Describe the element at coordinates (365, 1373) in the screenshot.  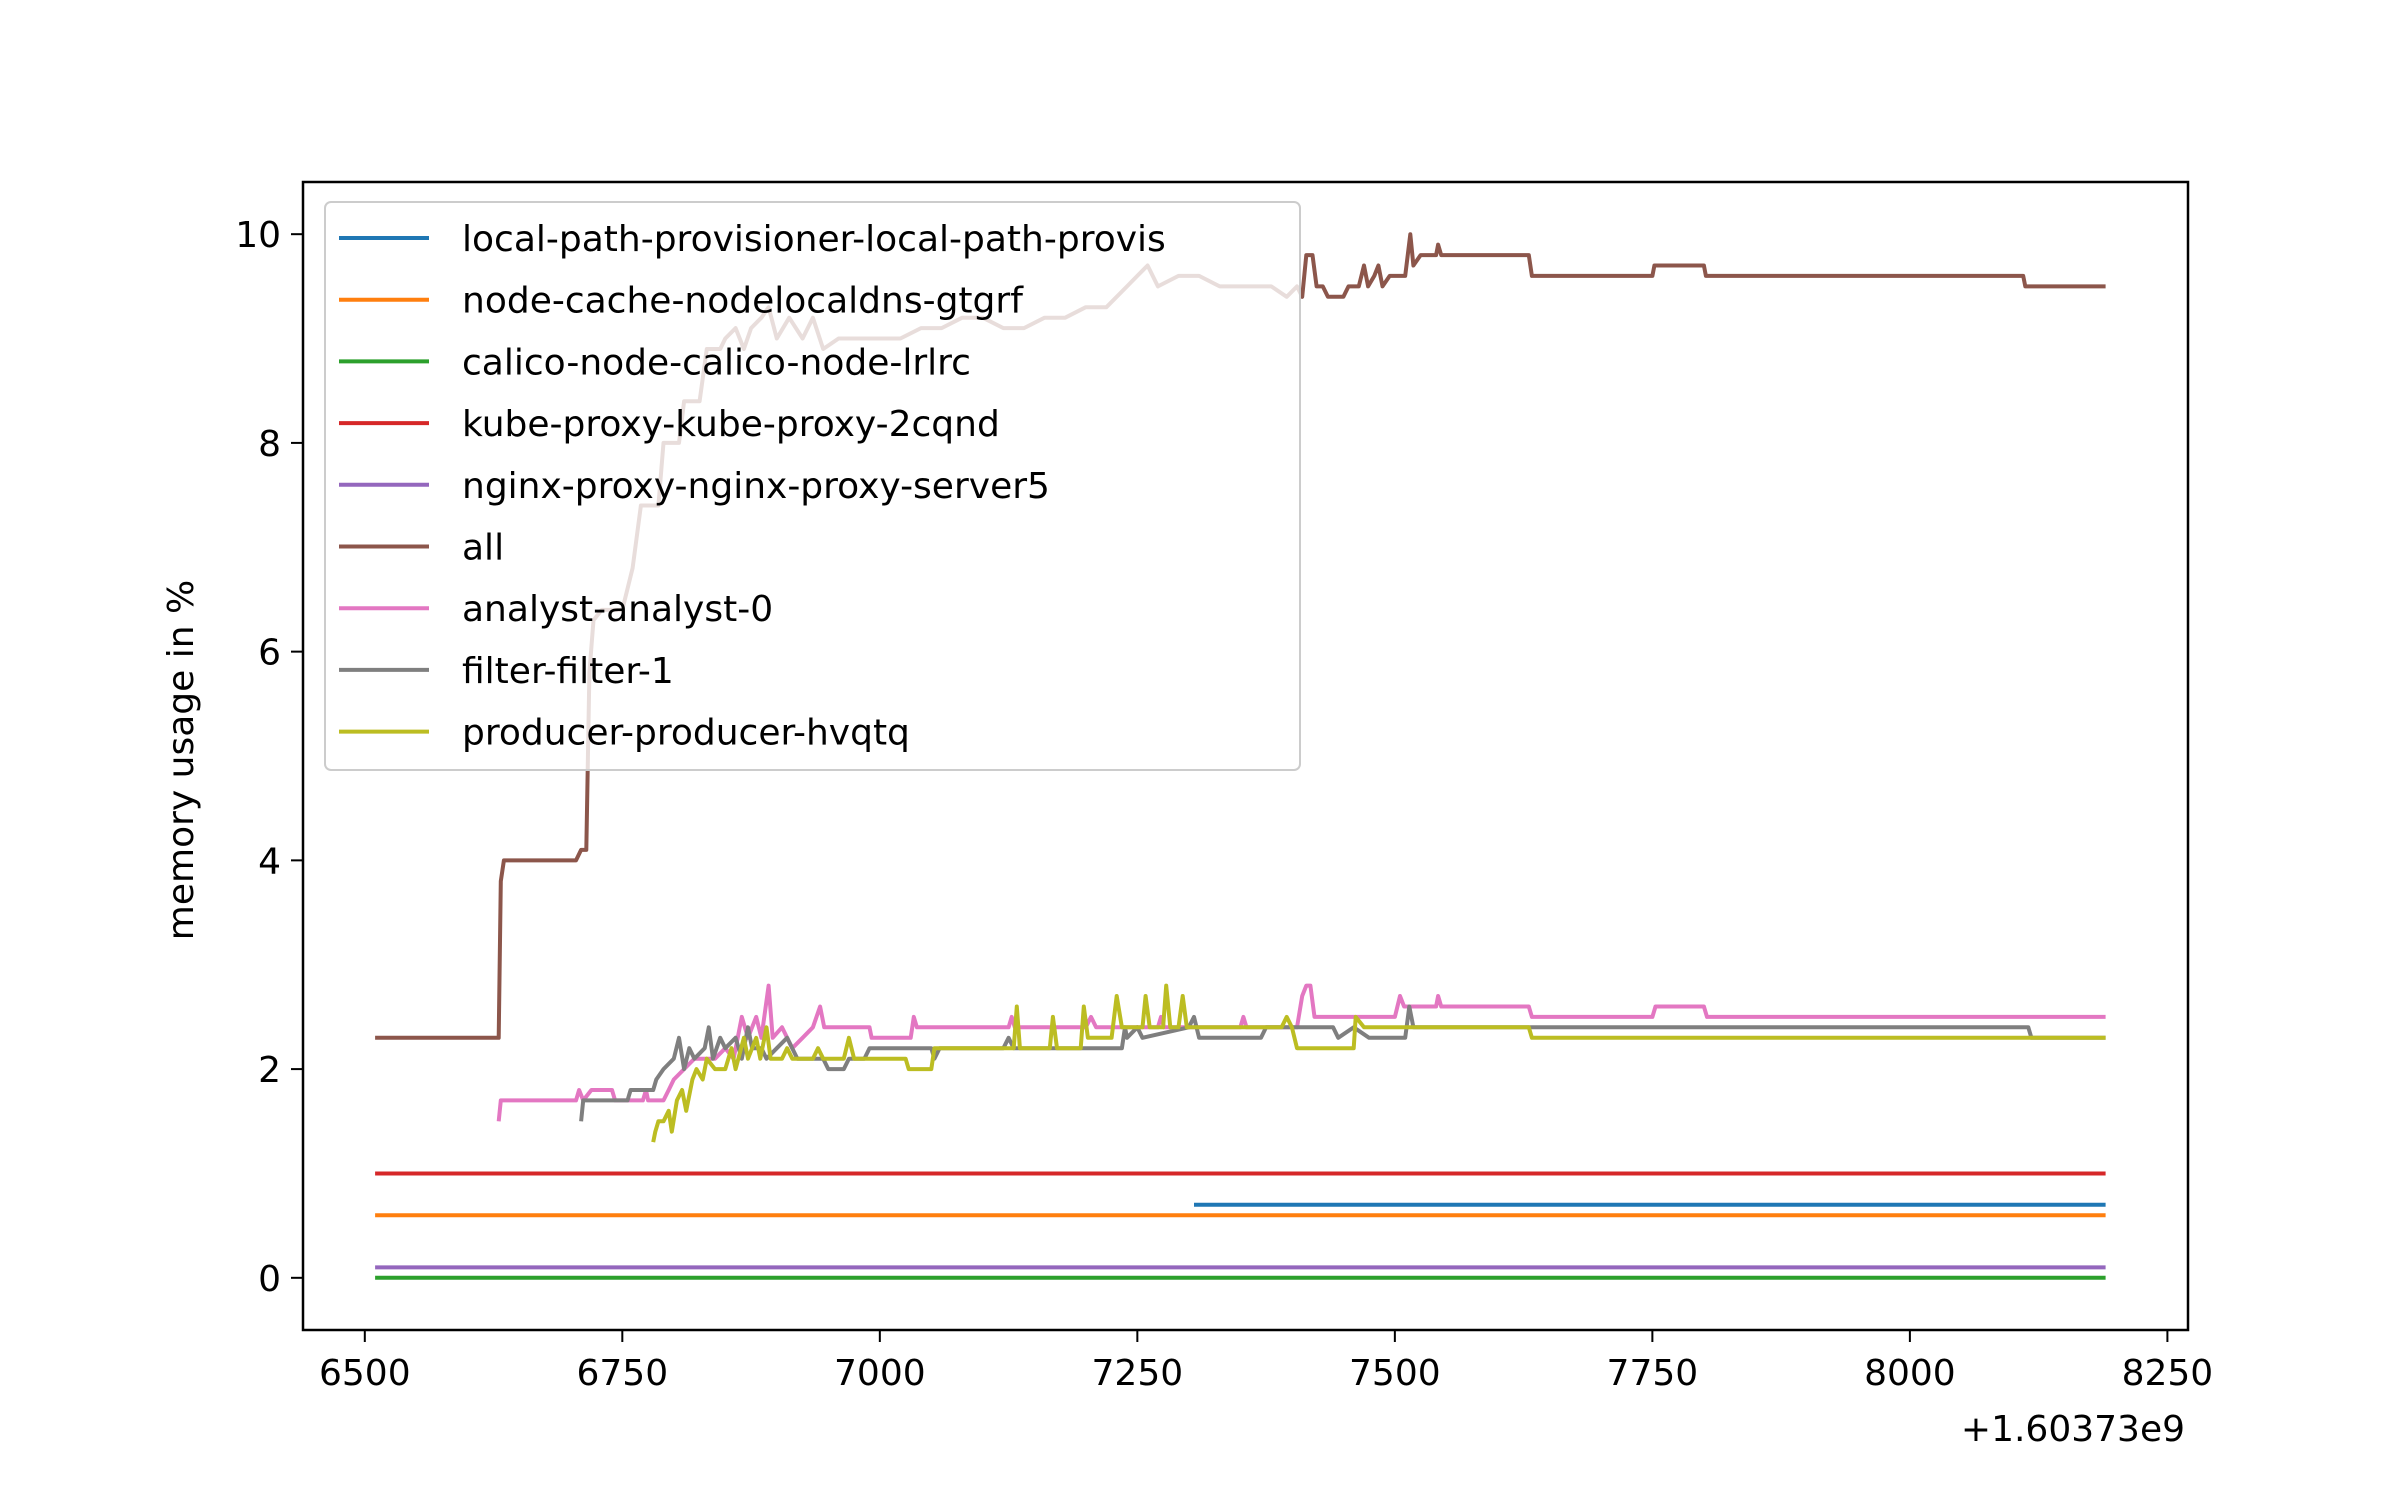
I see `x-tick-label: 6500` at that location.